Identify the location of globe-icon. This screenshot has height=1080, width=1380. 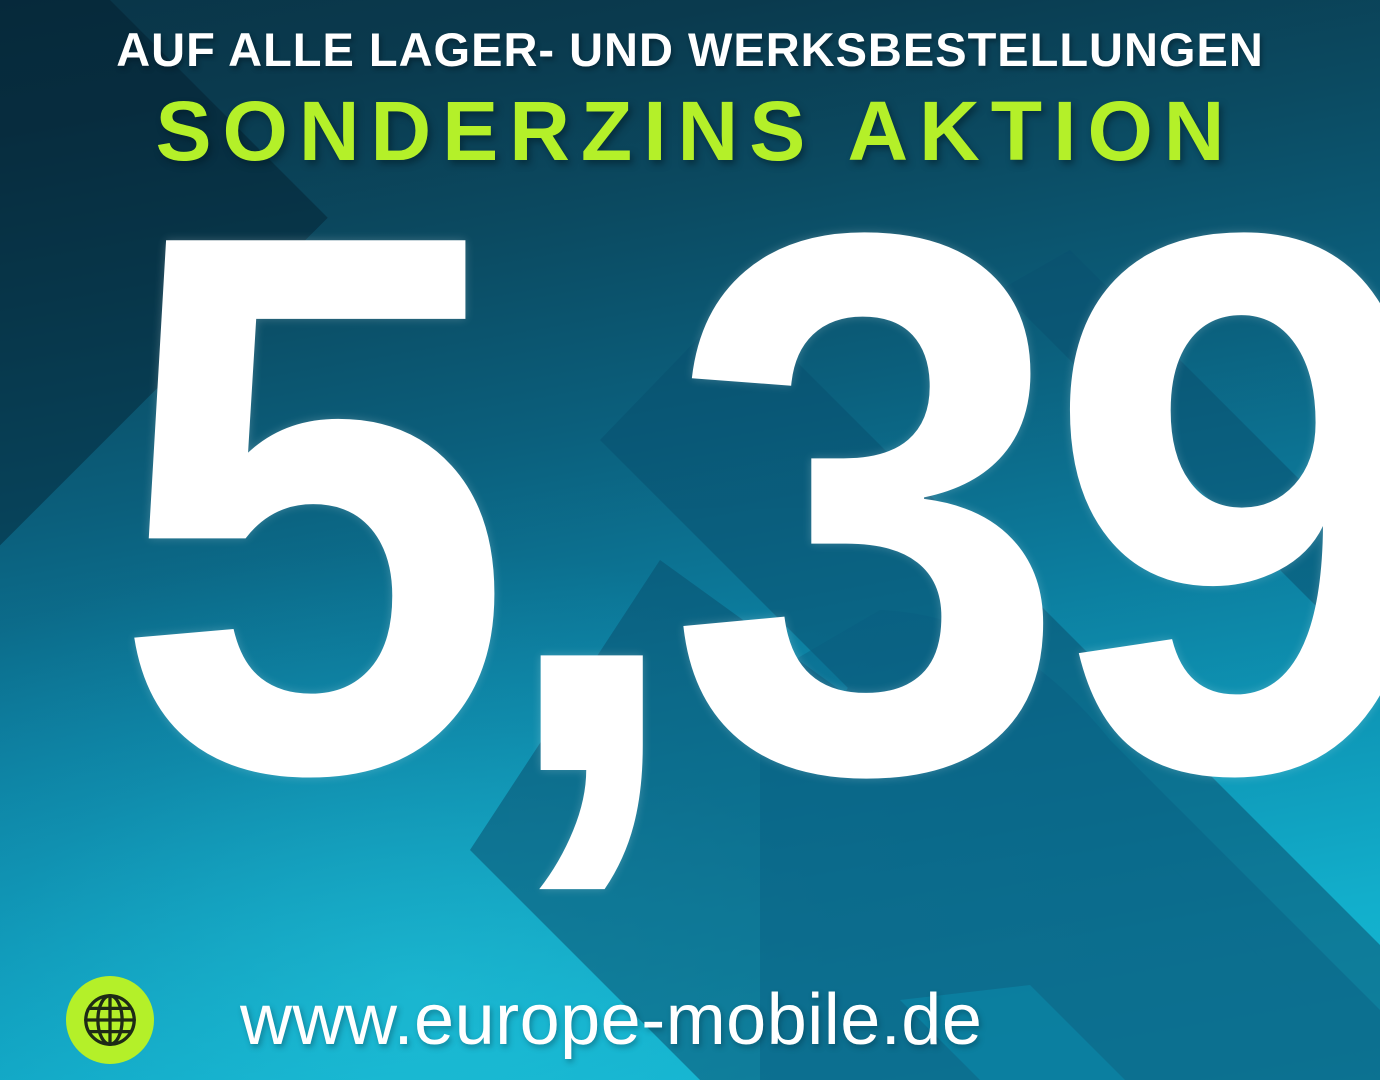
(110, 1020).